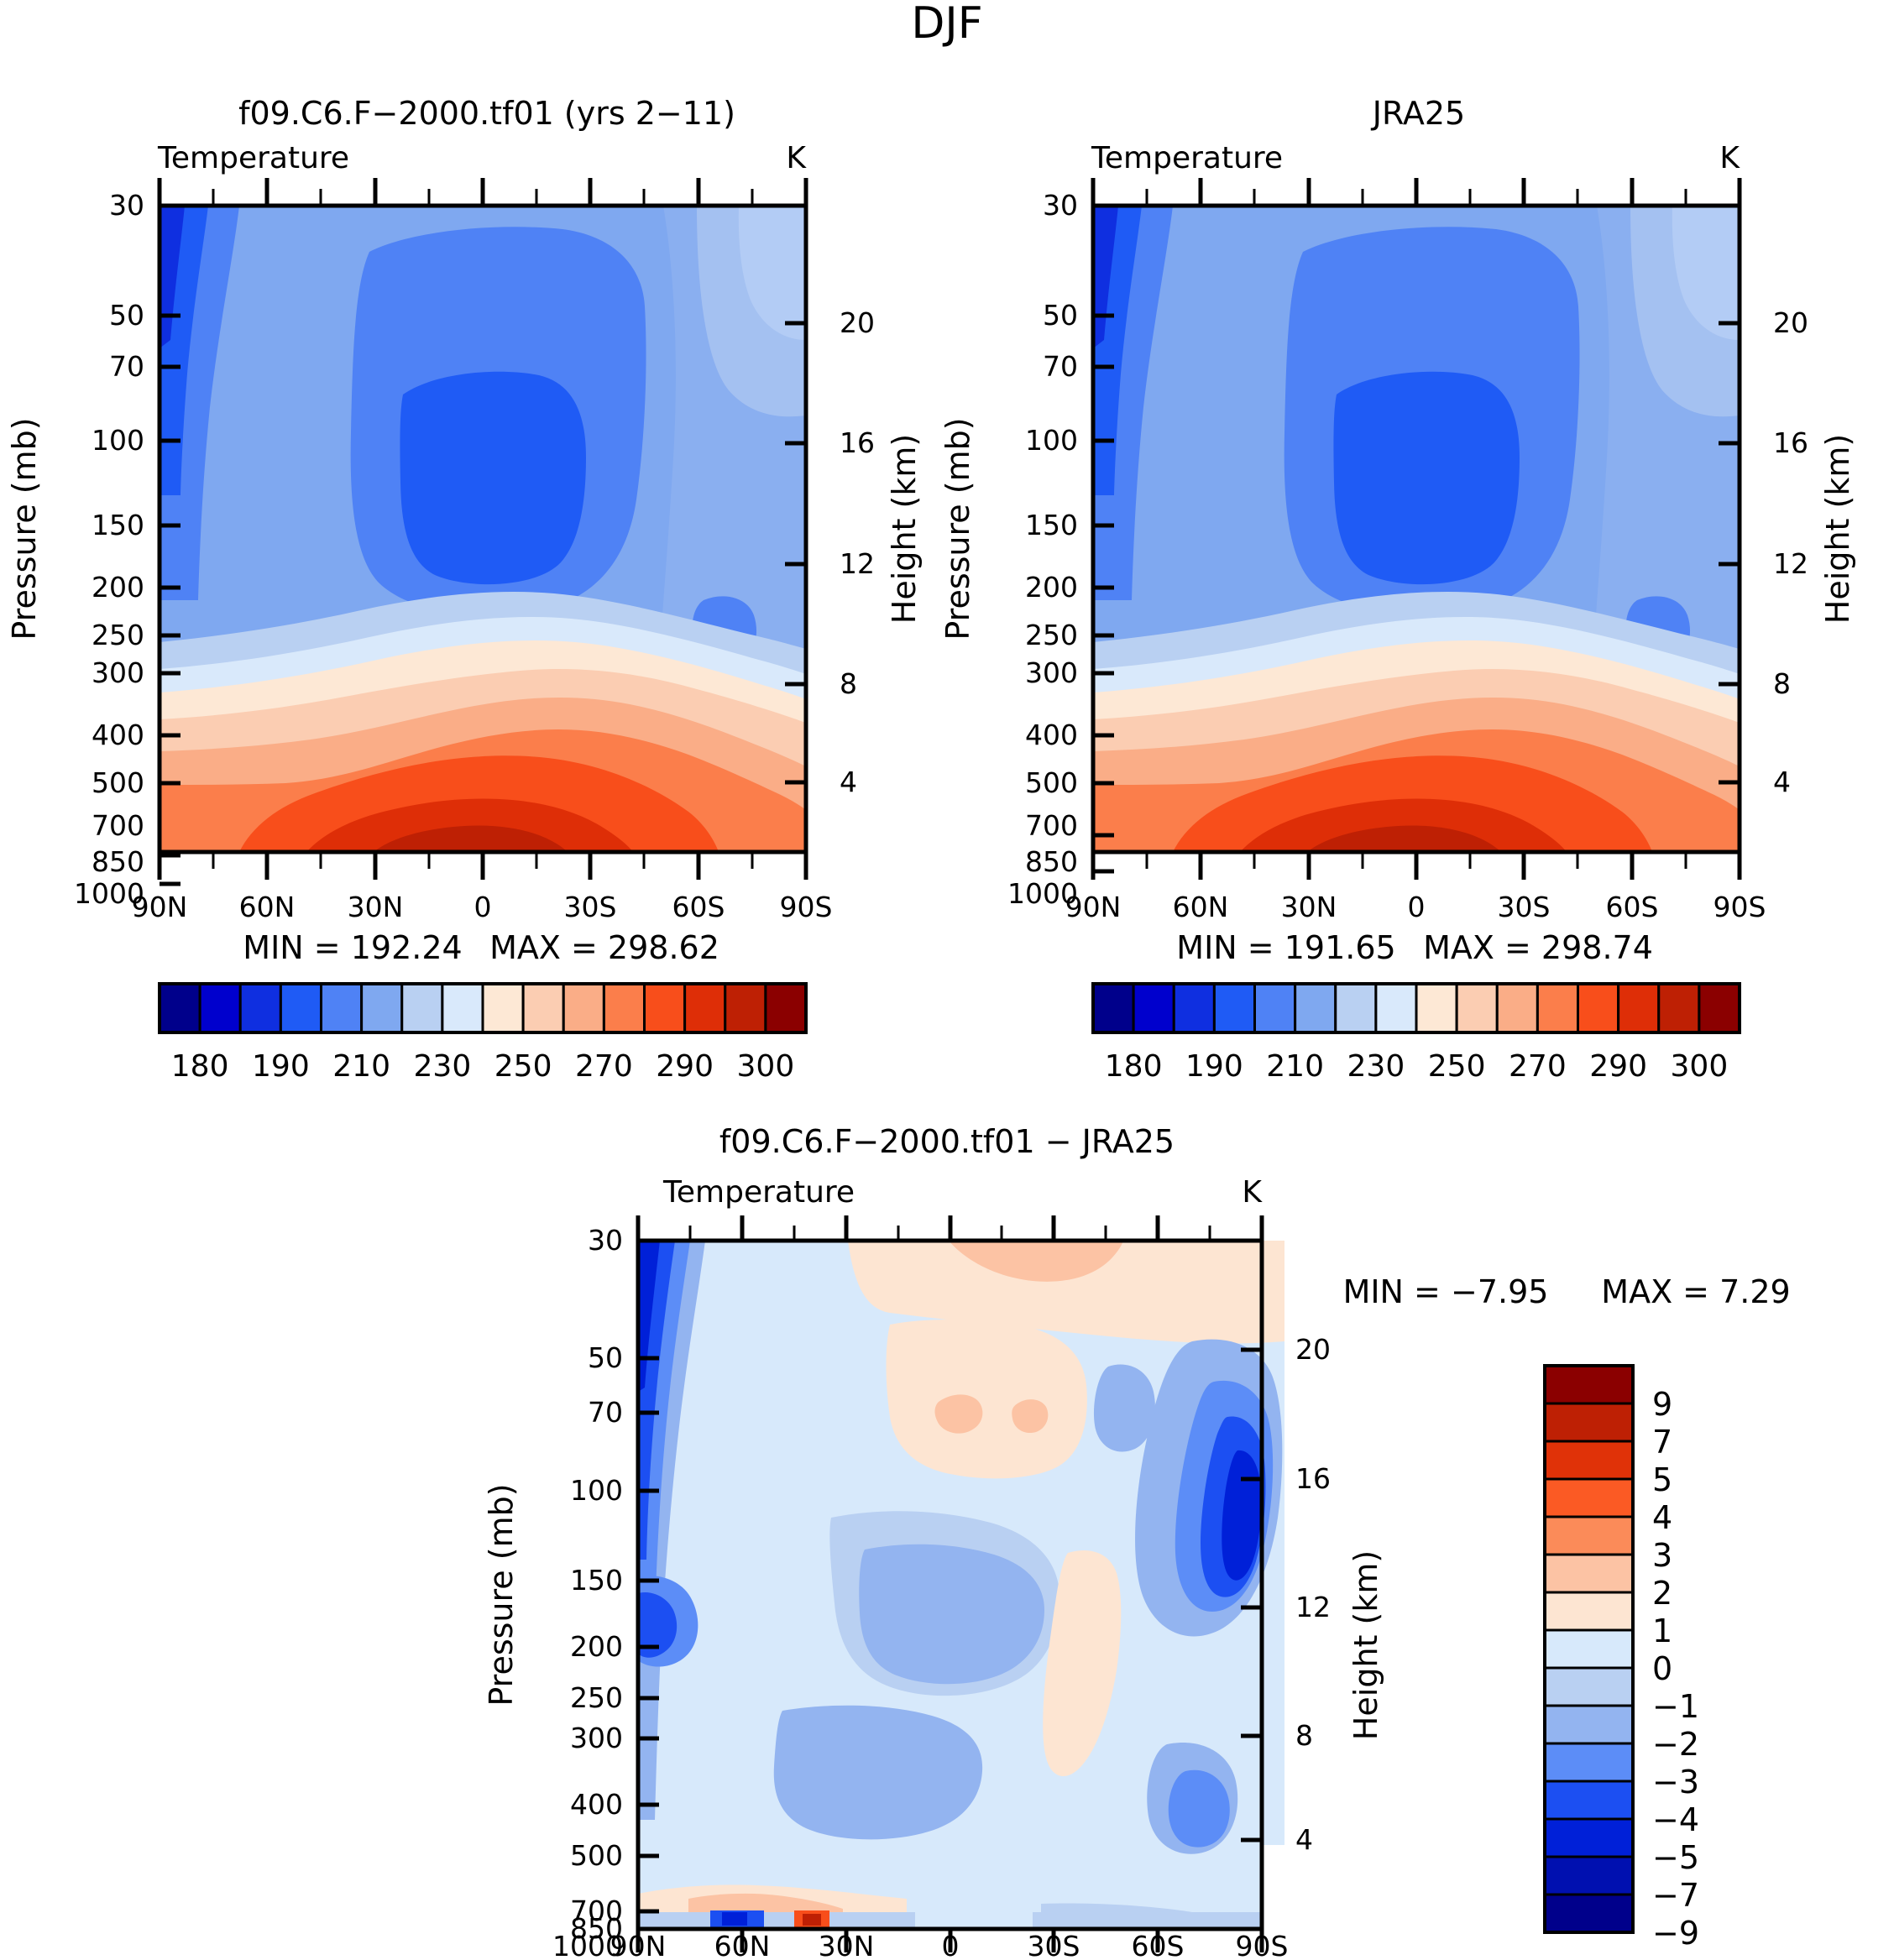 The height and width of the screenshot is (1960, 1894). What do you see at coordinates (483, 907) in the screenshot?
I see `x-tick-0: 0` at bounding box center [483, 907].